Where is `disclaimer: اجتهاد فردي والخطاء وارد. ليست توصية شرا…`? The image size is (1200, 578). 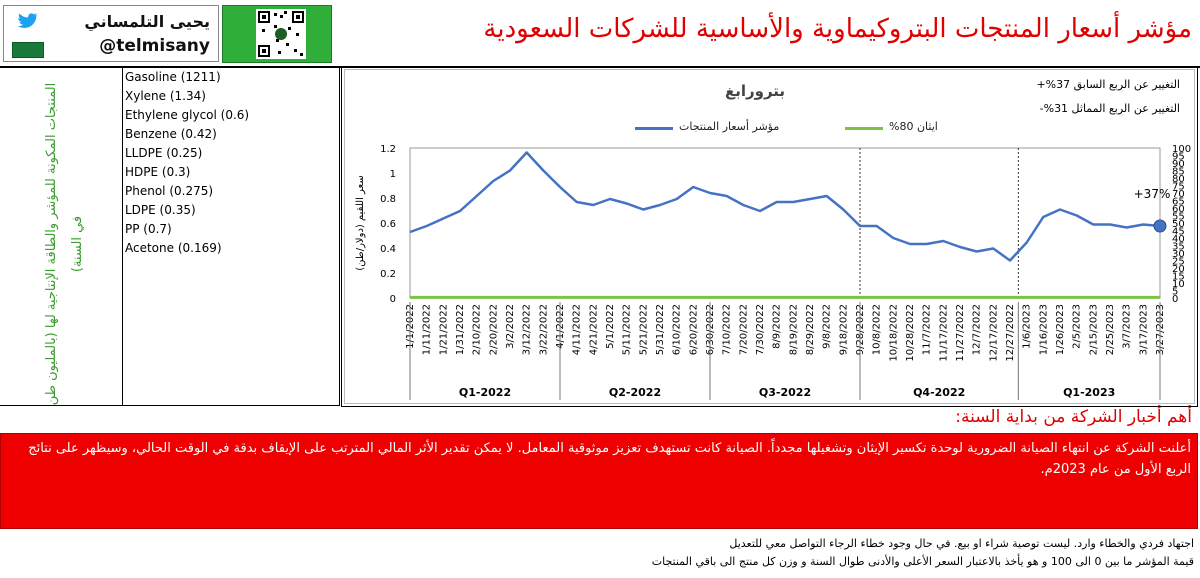
disclaimer: اجتهاد فردي والخطاء وارد. ليست توصية شرا… is located at coordinates (599, 553).